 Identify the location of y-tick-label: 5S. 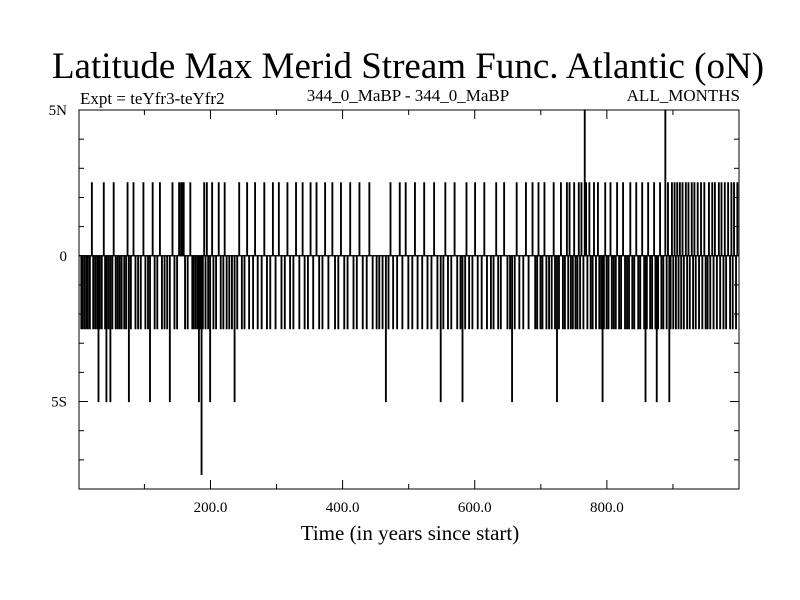
(59, 403).